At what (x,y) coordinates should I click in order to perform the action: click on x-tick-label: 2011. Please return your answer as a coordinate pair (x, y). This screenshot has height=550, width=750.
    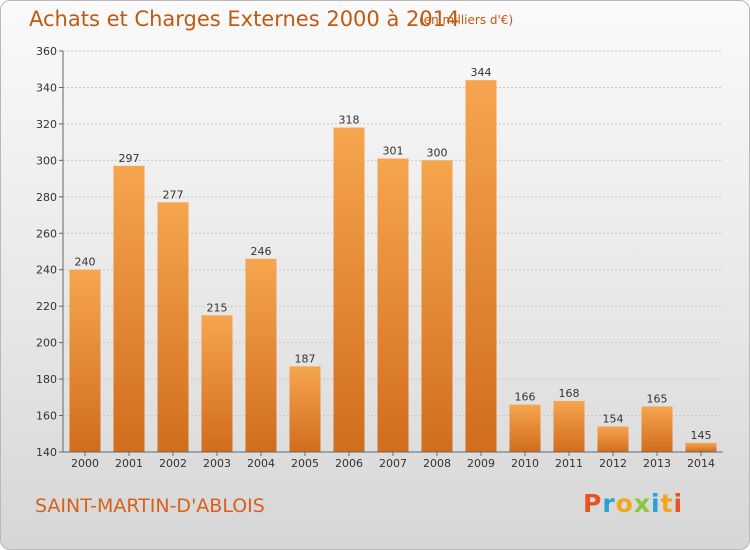
    Looking at the image, I should click on (569, 463).